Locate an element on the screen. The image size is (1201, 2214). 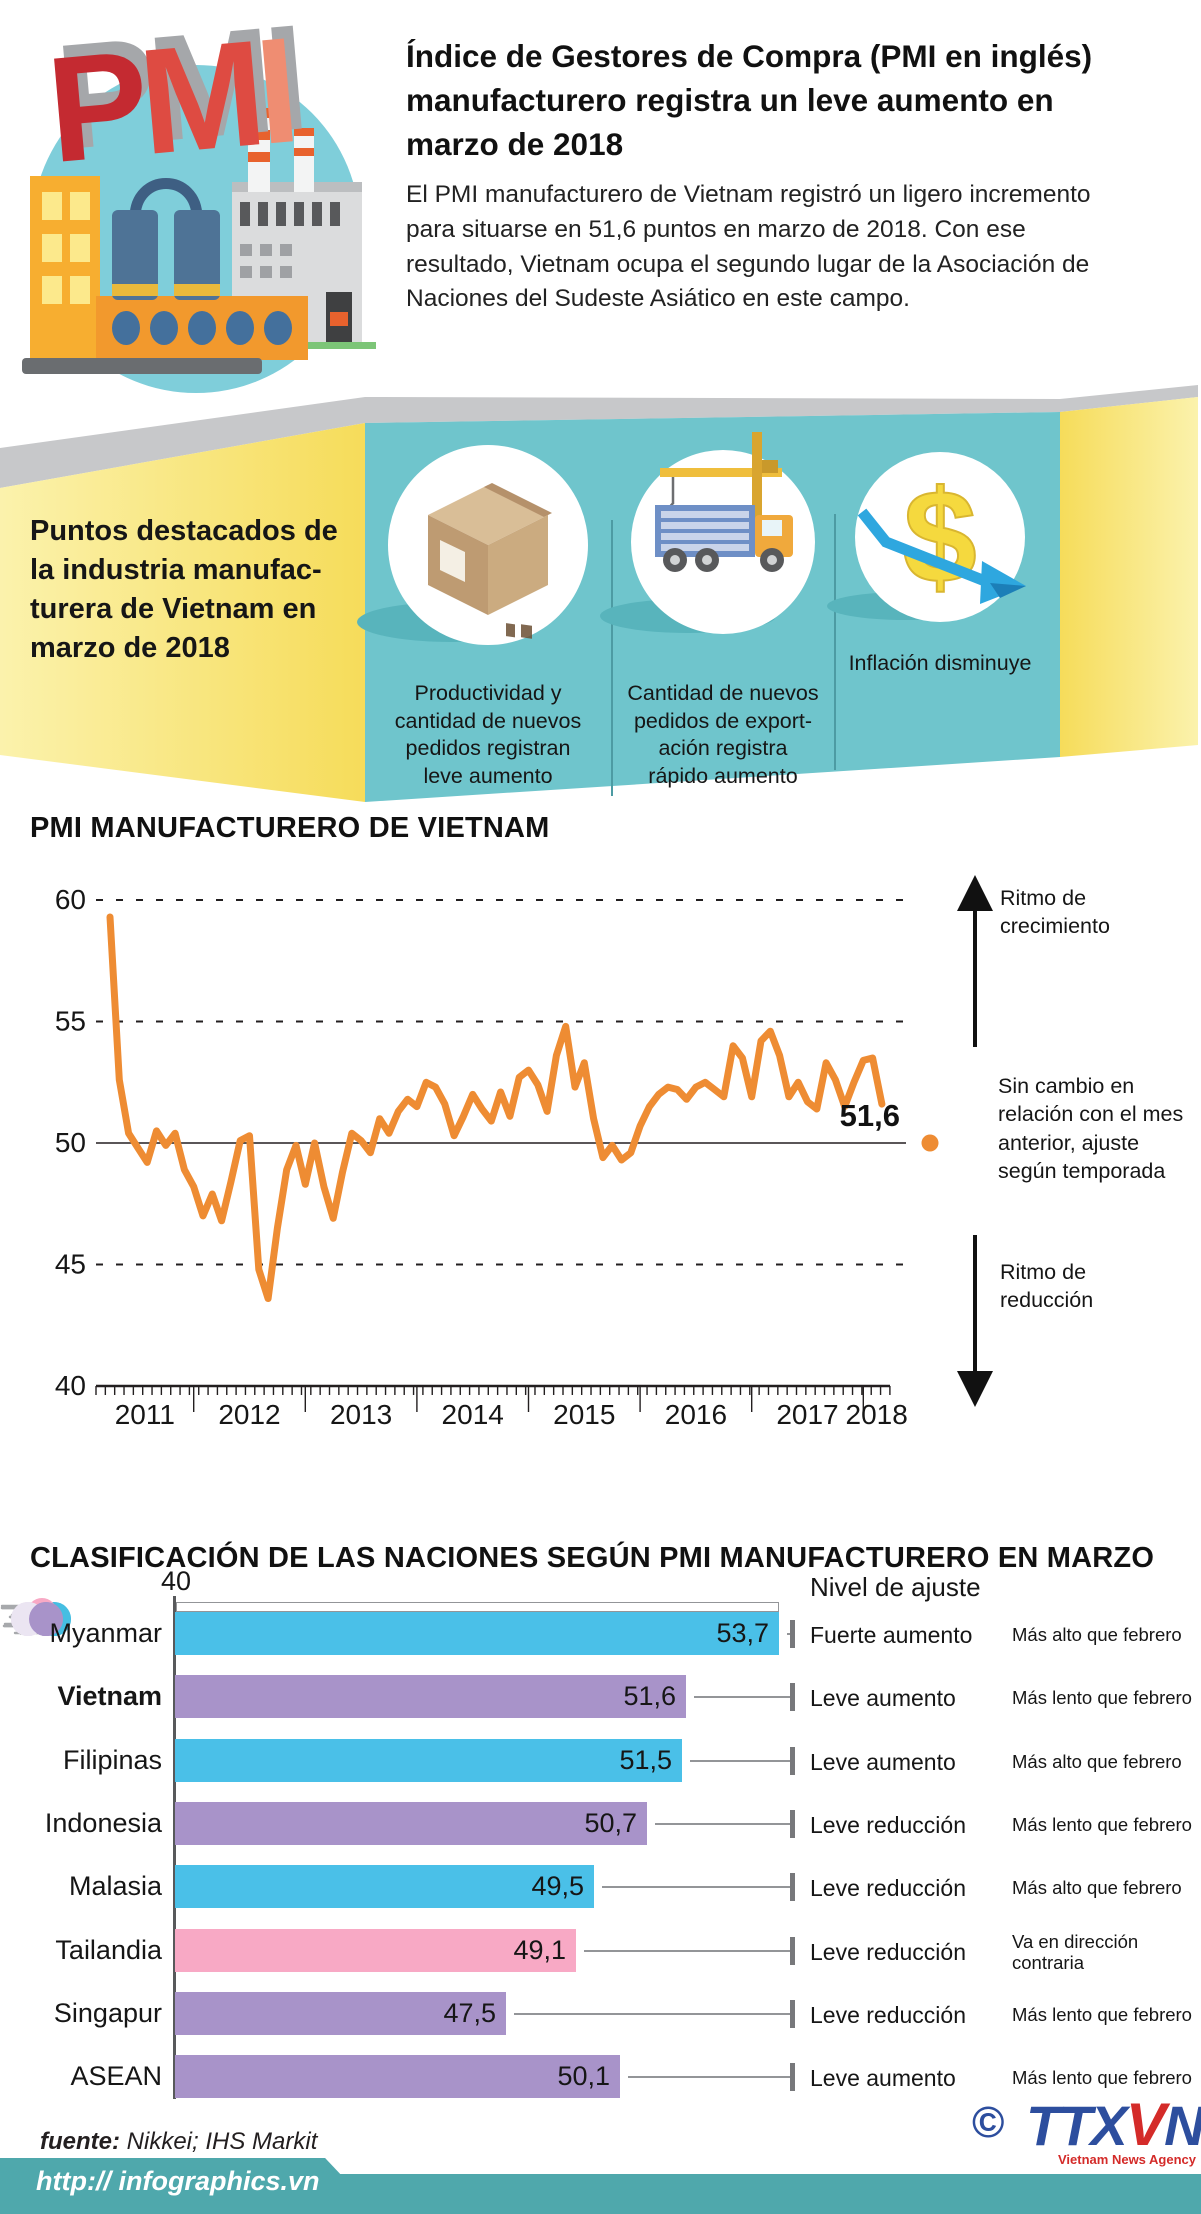
y-axis-labels: 60 55 50 45 40 is located at coordinates (70, 1142).